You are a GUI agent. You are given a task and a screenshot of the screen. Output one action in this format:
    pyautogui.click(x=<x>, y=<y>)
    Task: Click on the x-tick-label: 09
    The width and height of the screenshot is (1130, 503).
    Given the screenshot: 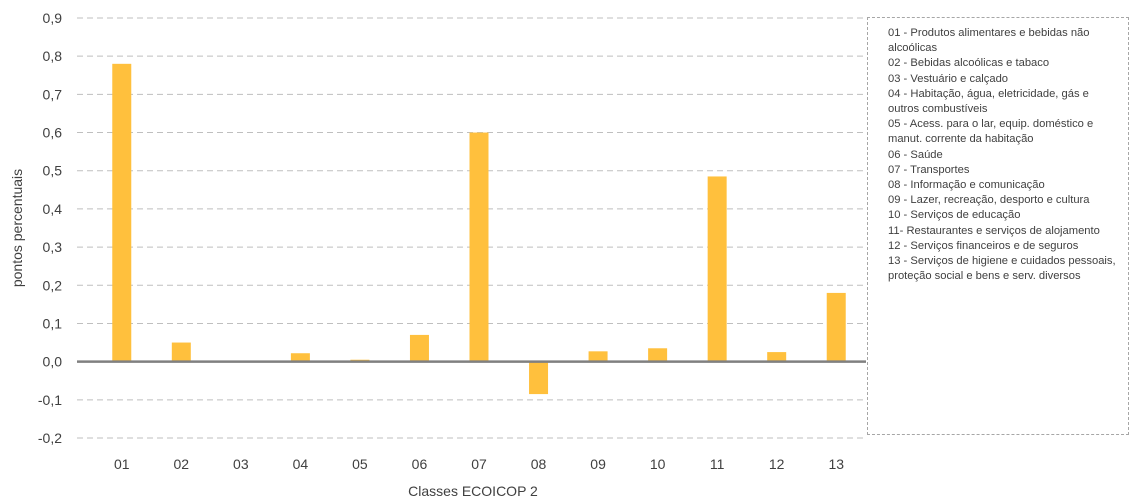 What is the action you would take?
    pyautogui.click(x=598, y=464)
    